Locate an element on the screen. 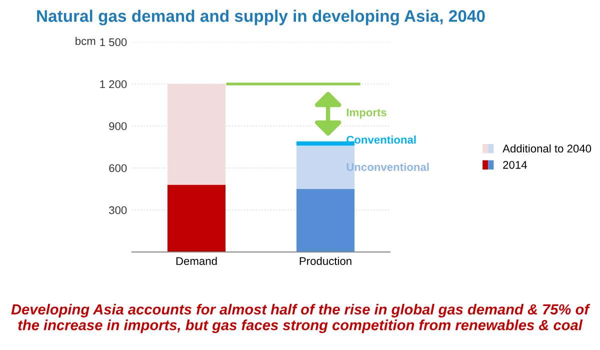  annotation: Unconventional is located at coordinates (387, 166).